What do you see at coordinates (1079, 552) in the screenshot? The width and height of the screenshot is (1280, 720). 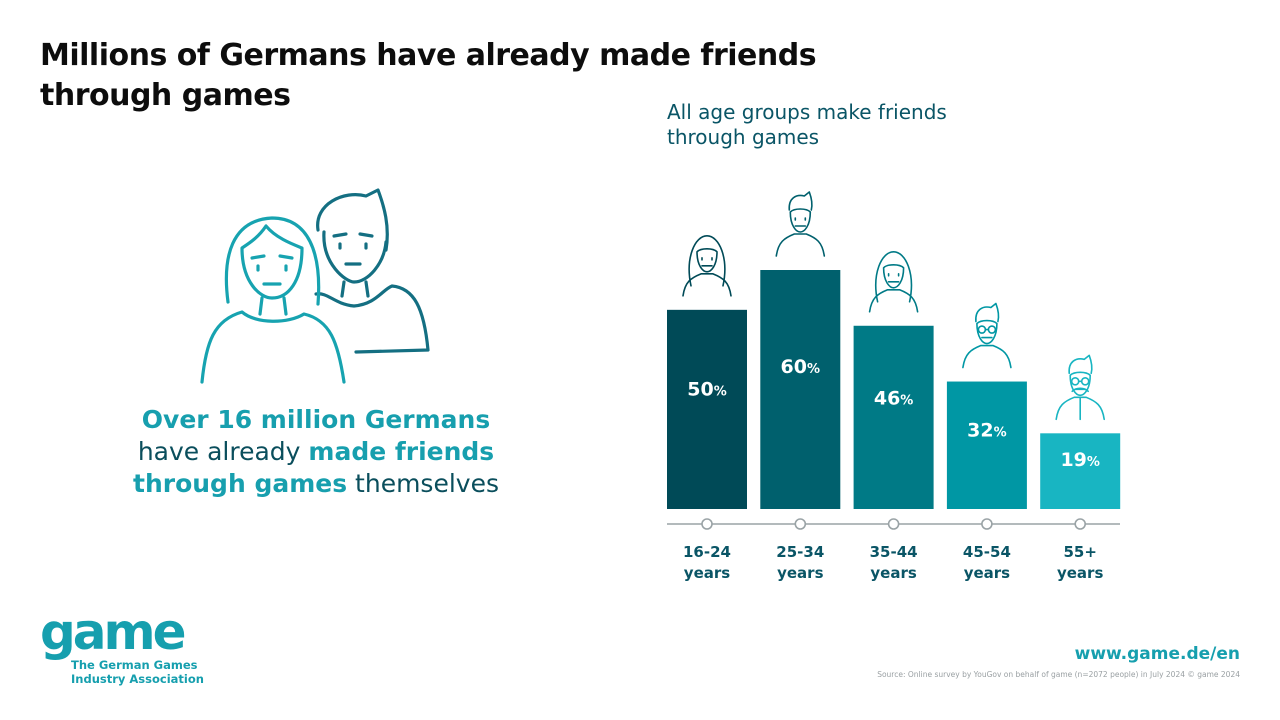 I see `category-label: 55+` at bounding box center [1079, 552].